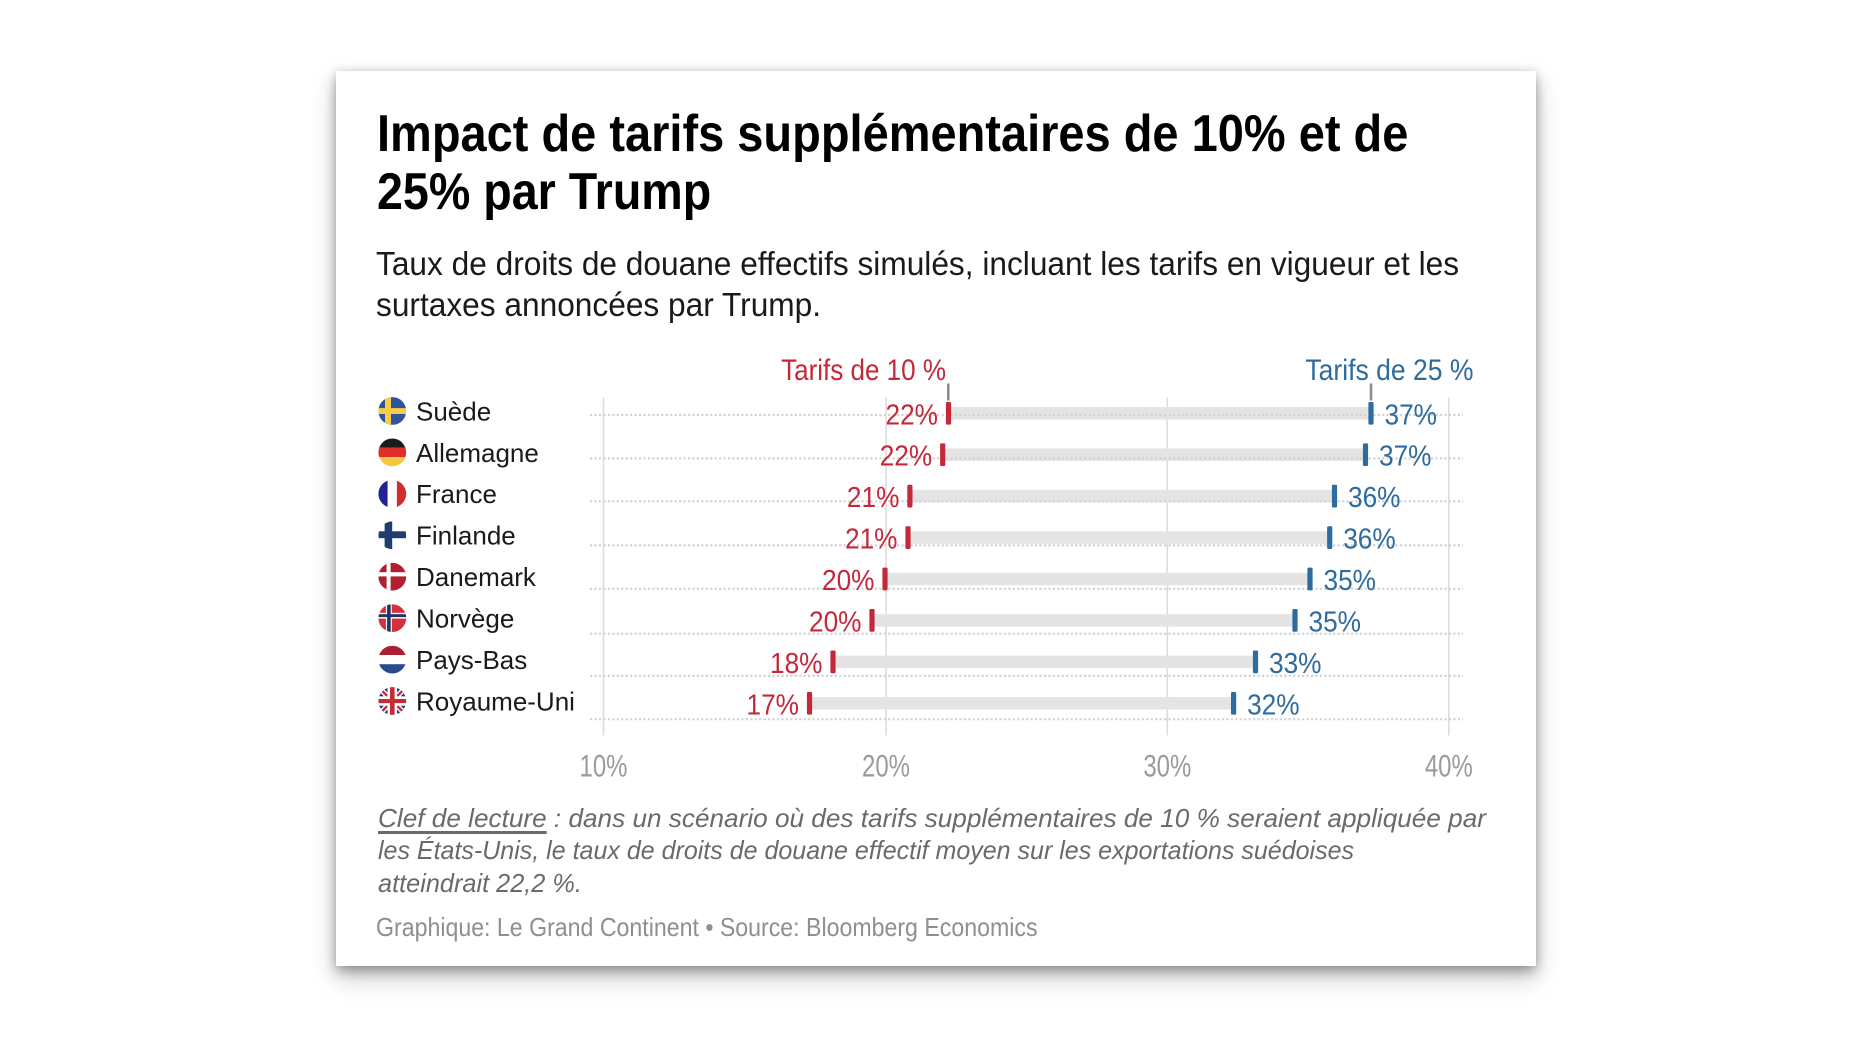 The height and width of the screenshot is (1042, 1874). I want to click on svg-text: 18%, so click(796, 664).